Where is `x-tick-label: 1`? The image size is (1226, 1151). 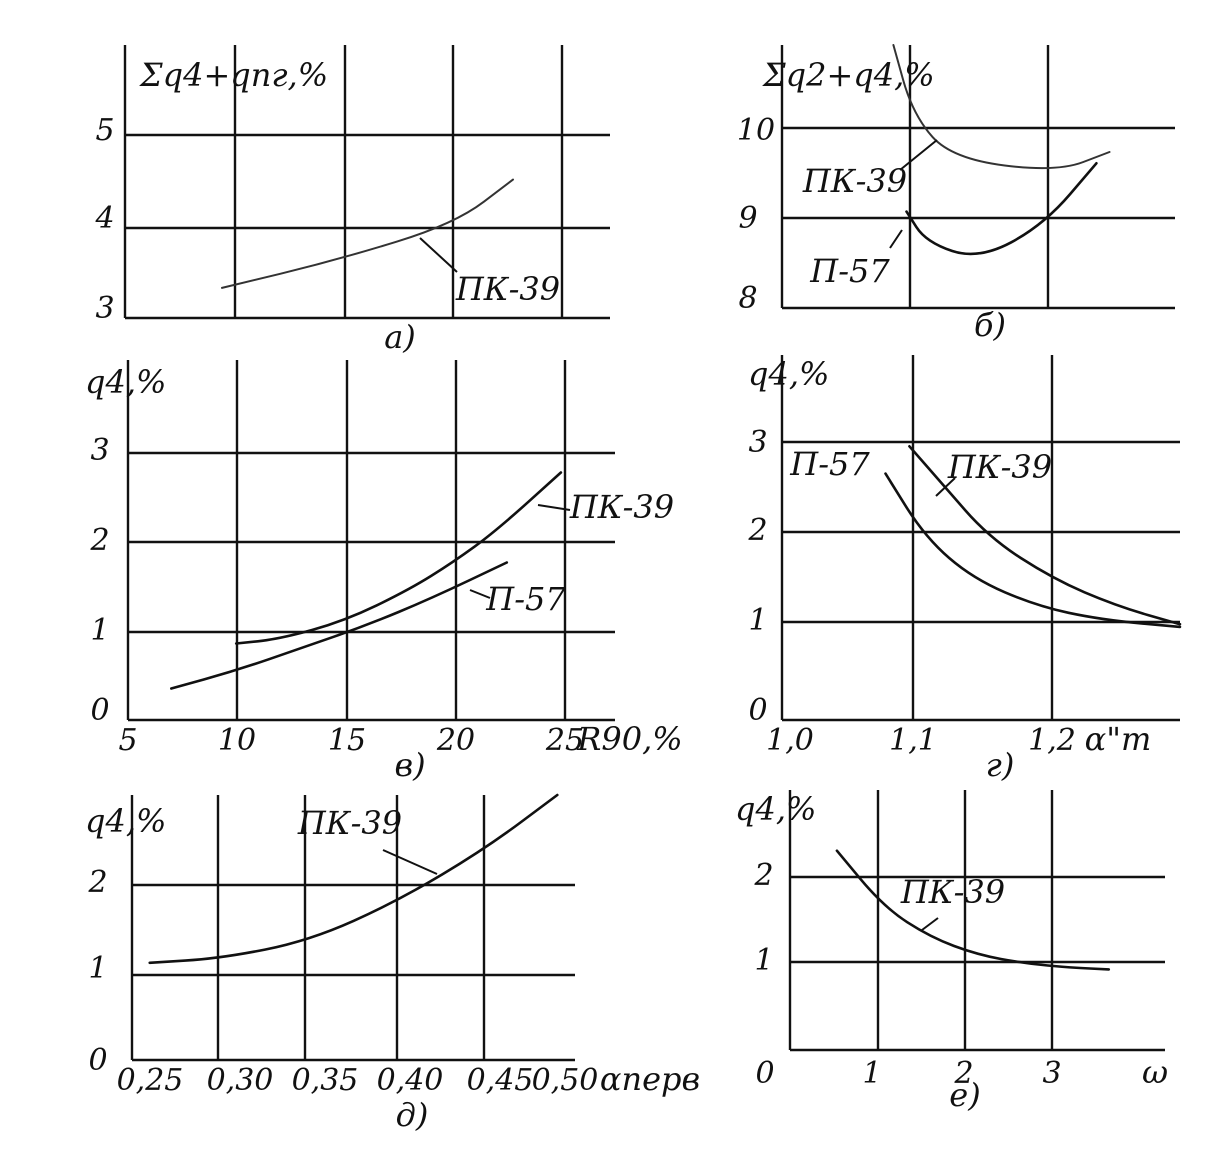 x-tick-label: 1 is located at coordinates (871, 1073).